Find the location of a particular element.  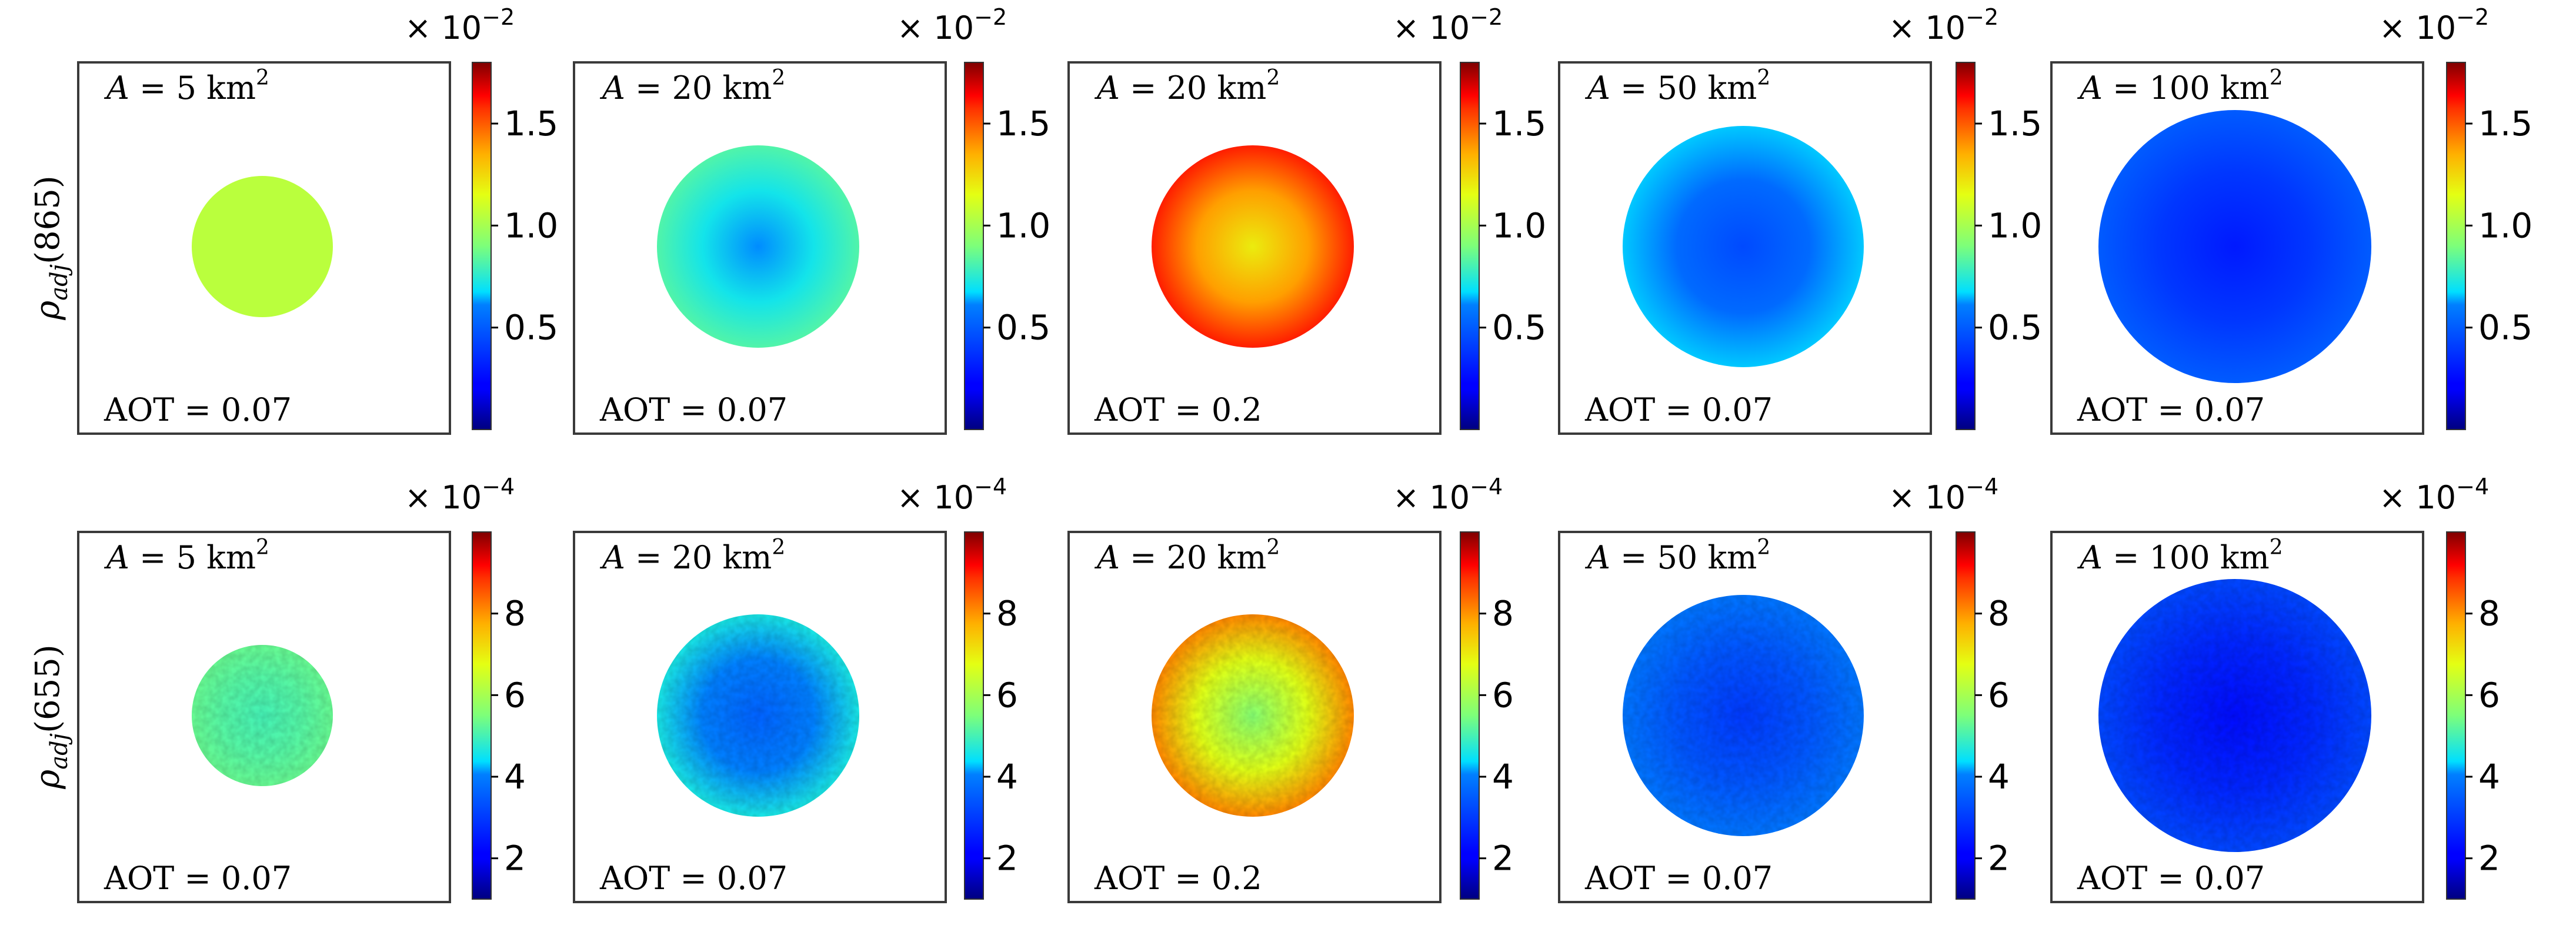

colorbar-r0-c3: 0.5 1.0 1.5 × 10−2 is located at coordinates (1965, 217).